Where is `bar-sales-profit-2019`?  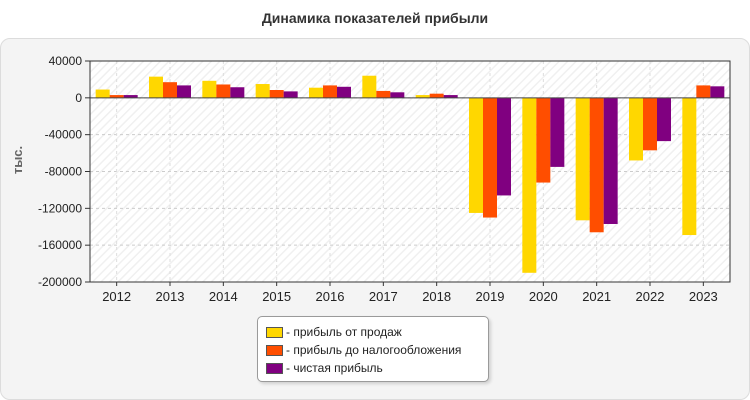 bar-sales-profit-2019 is located at coordinates (476, 155).